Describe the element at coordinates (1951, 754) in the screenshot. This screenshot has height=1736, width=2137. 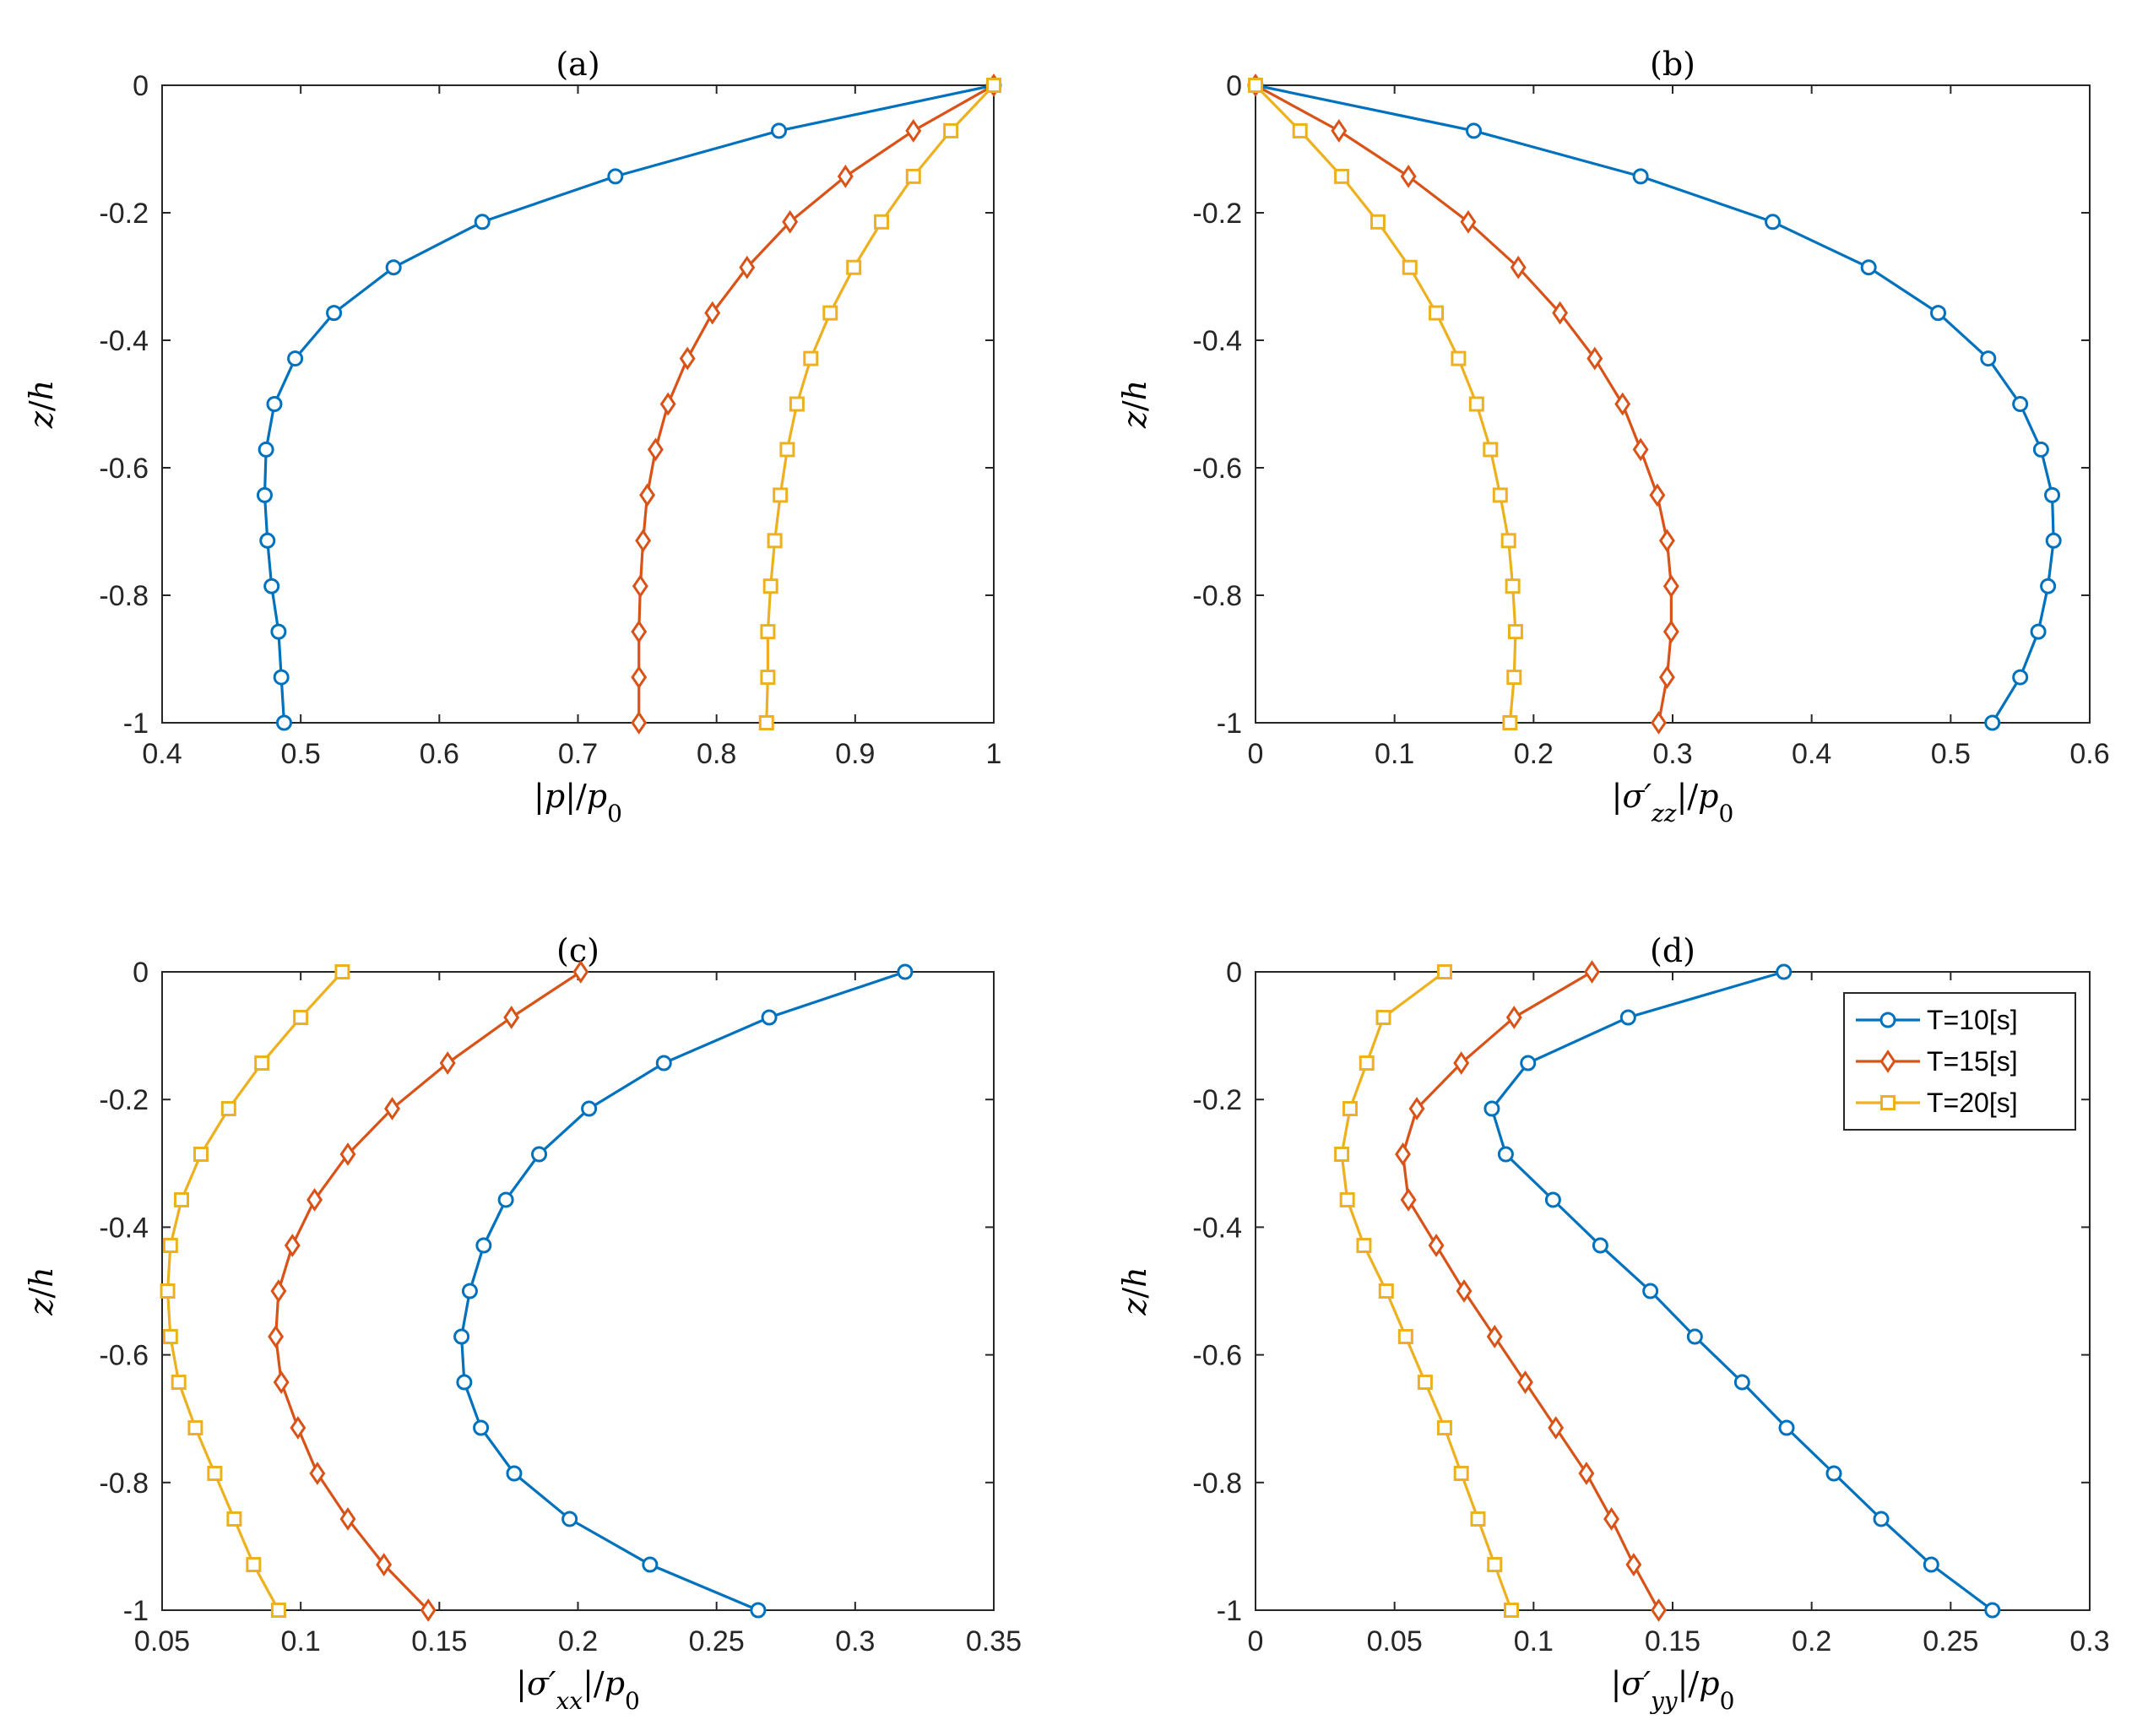
I see `x-tick-label: 0.5` at that location.